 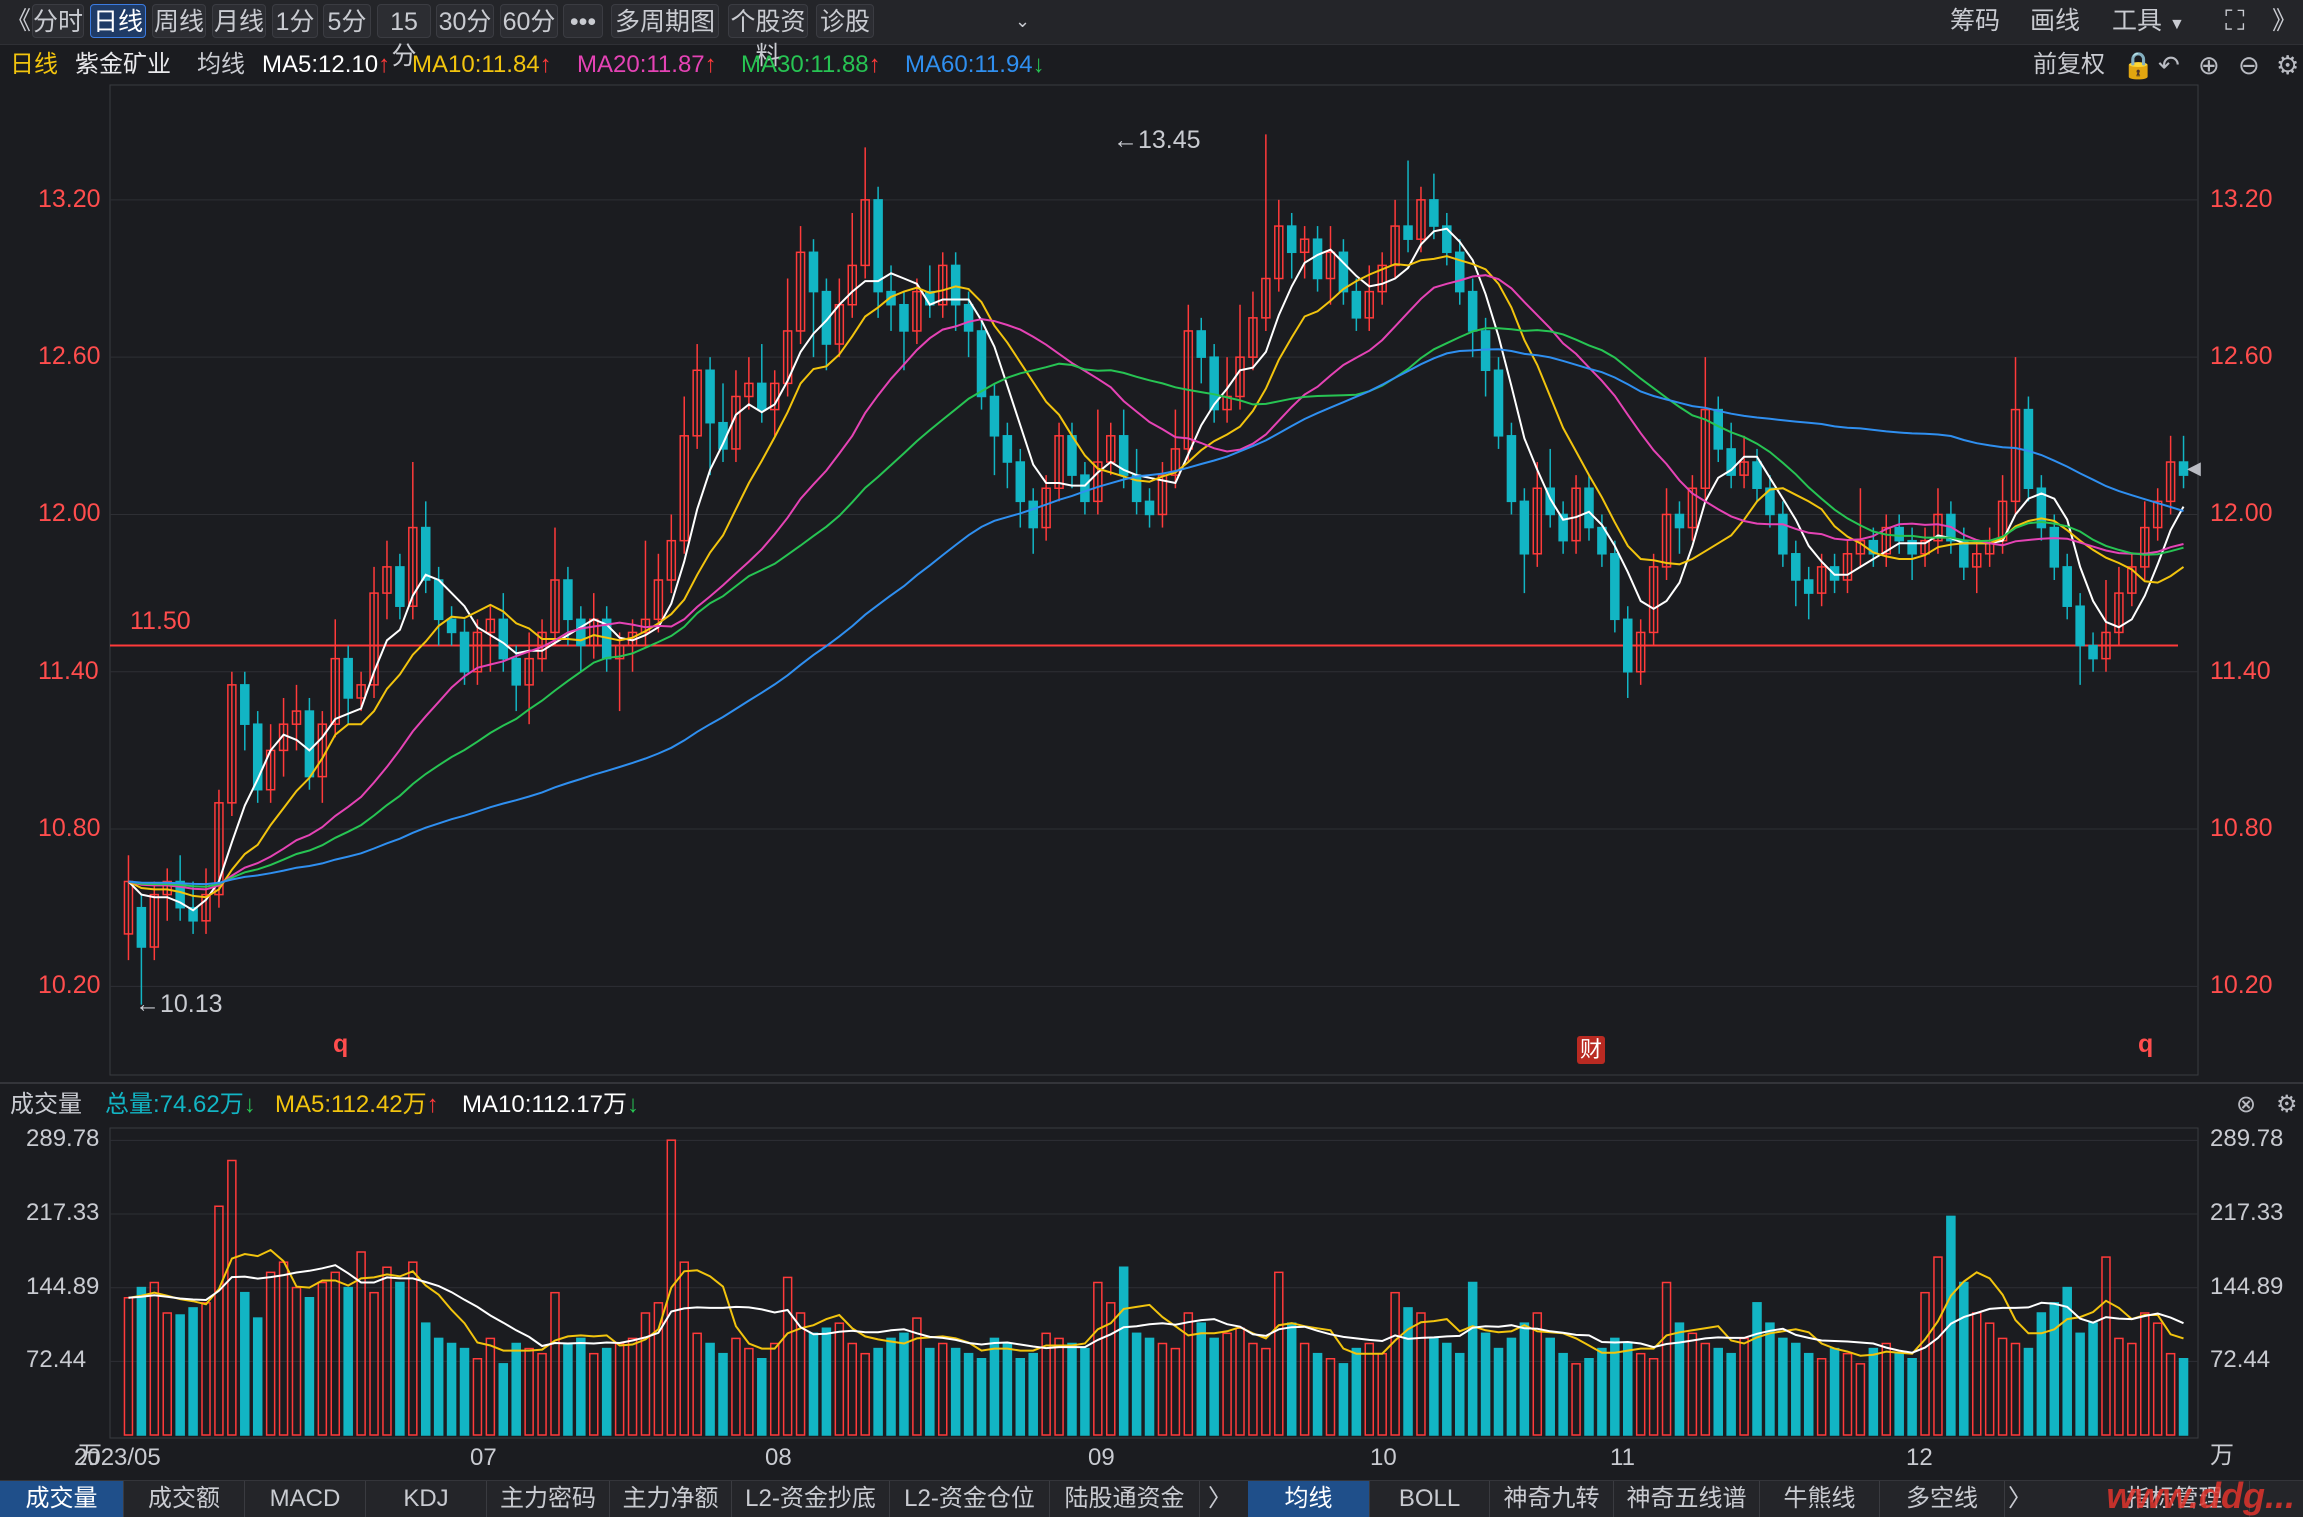 What do you see at coordinates (19, 21) in the screenshot?
I see `back-icon: 《` at bounding box center [19, 21].